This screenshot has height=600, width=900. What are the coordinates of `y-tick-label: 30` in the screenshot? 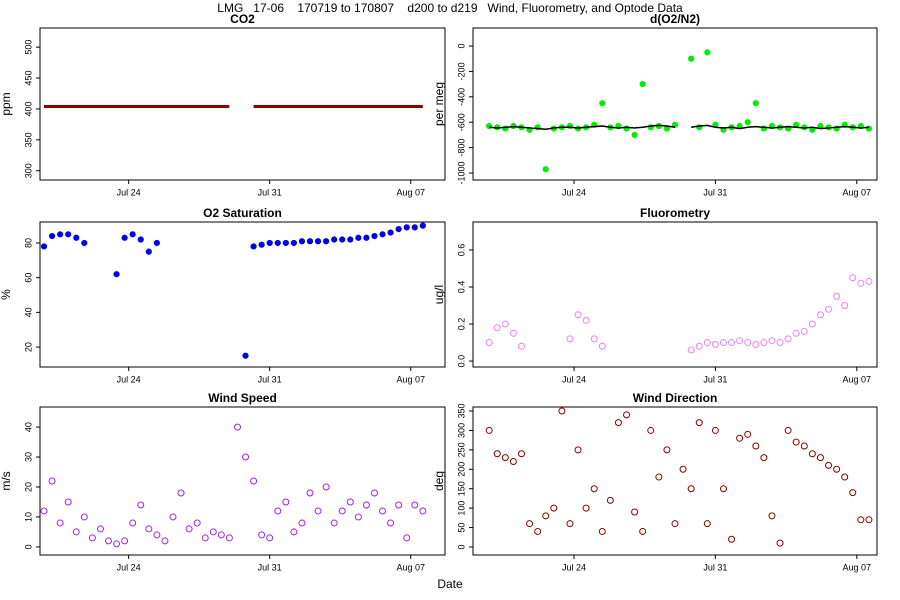 It's located at (28, 457).